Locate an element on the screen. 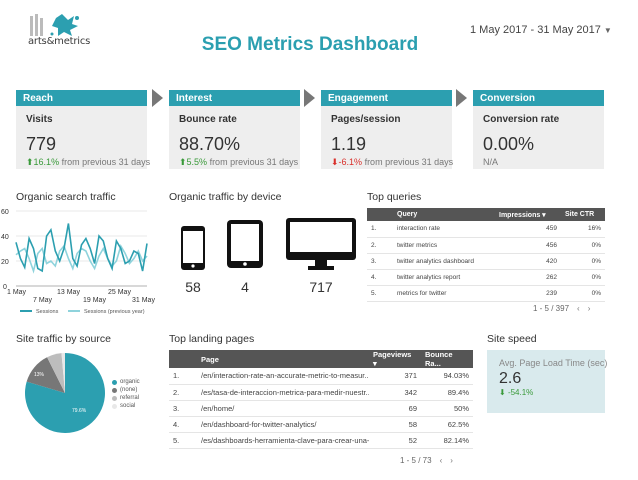 This screenshot has width=638, height=480. speed-value: 2.6 is located at coordinates (510, 378).